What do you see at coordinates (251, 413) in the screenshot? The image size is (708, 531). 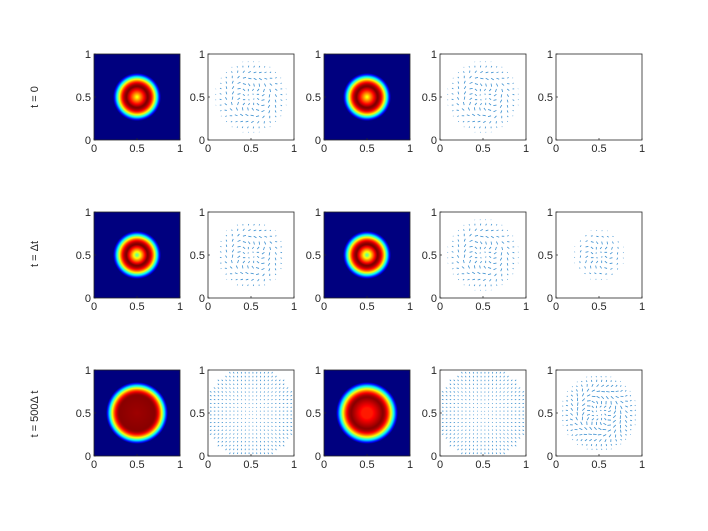 I see `axes-box-r2-c1` at bounding box center [251, 413].